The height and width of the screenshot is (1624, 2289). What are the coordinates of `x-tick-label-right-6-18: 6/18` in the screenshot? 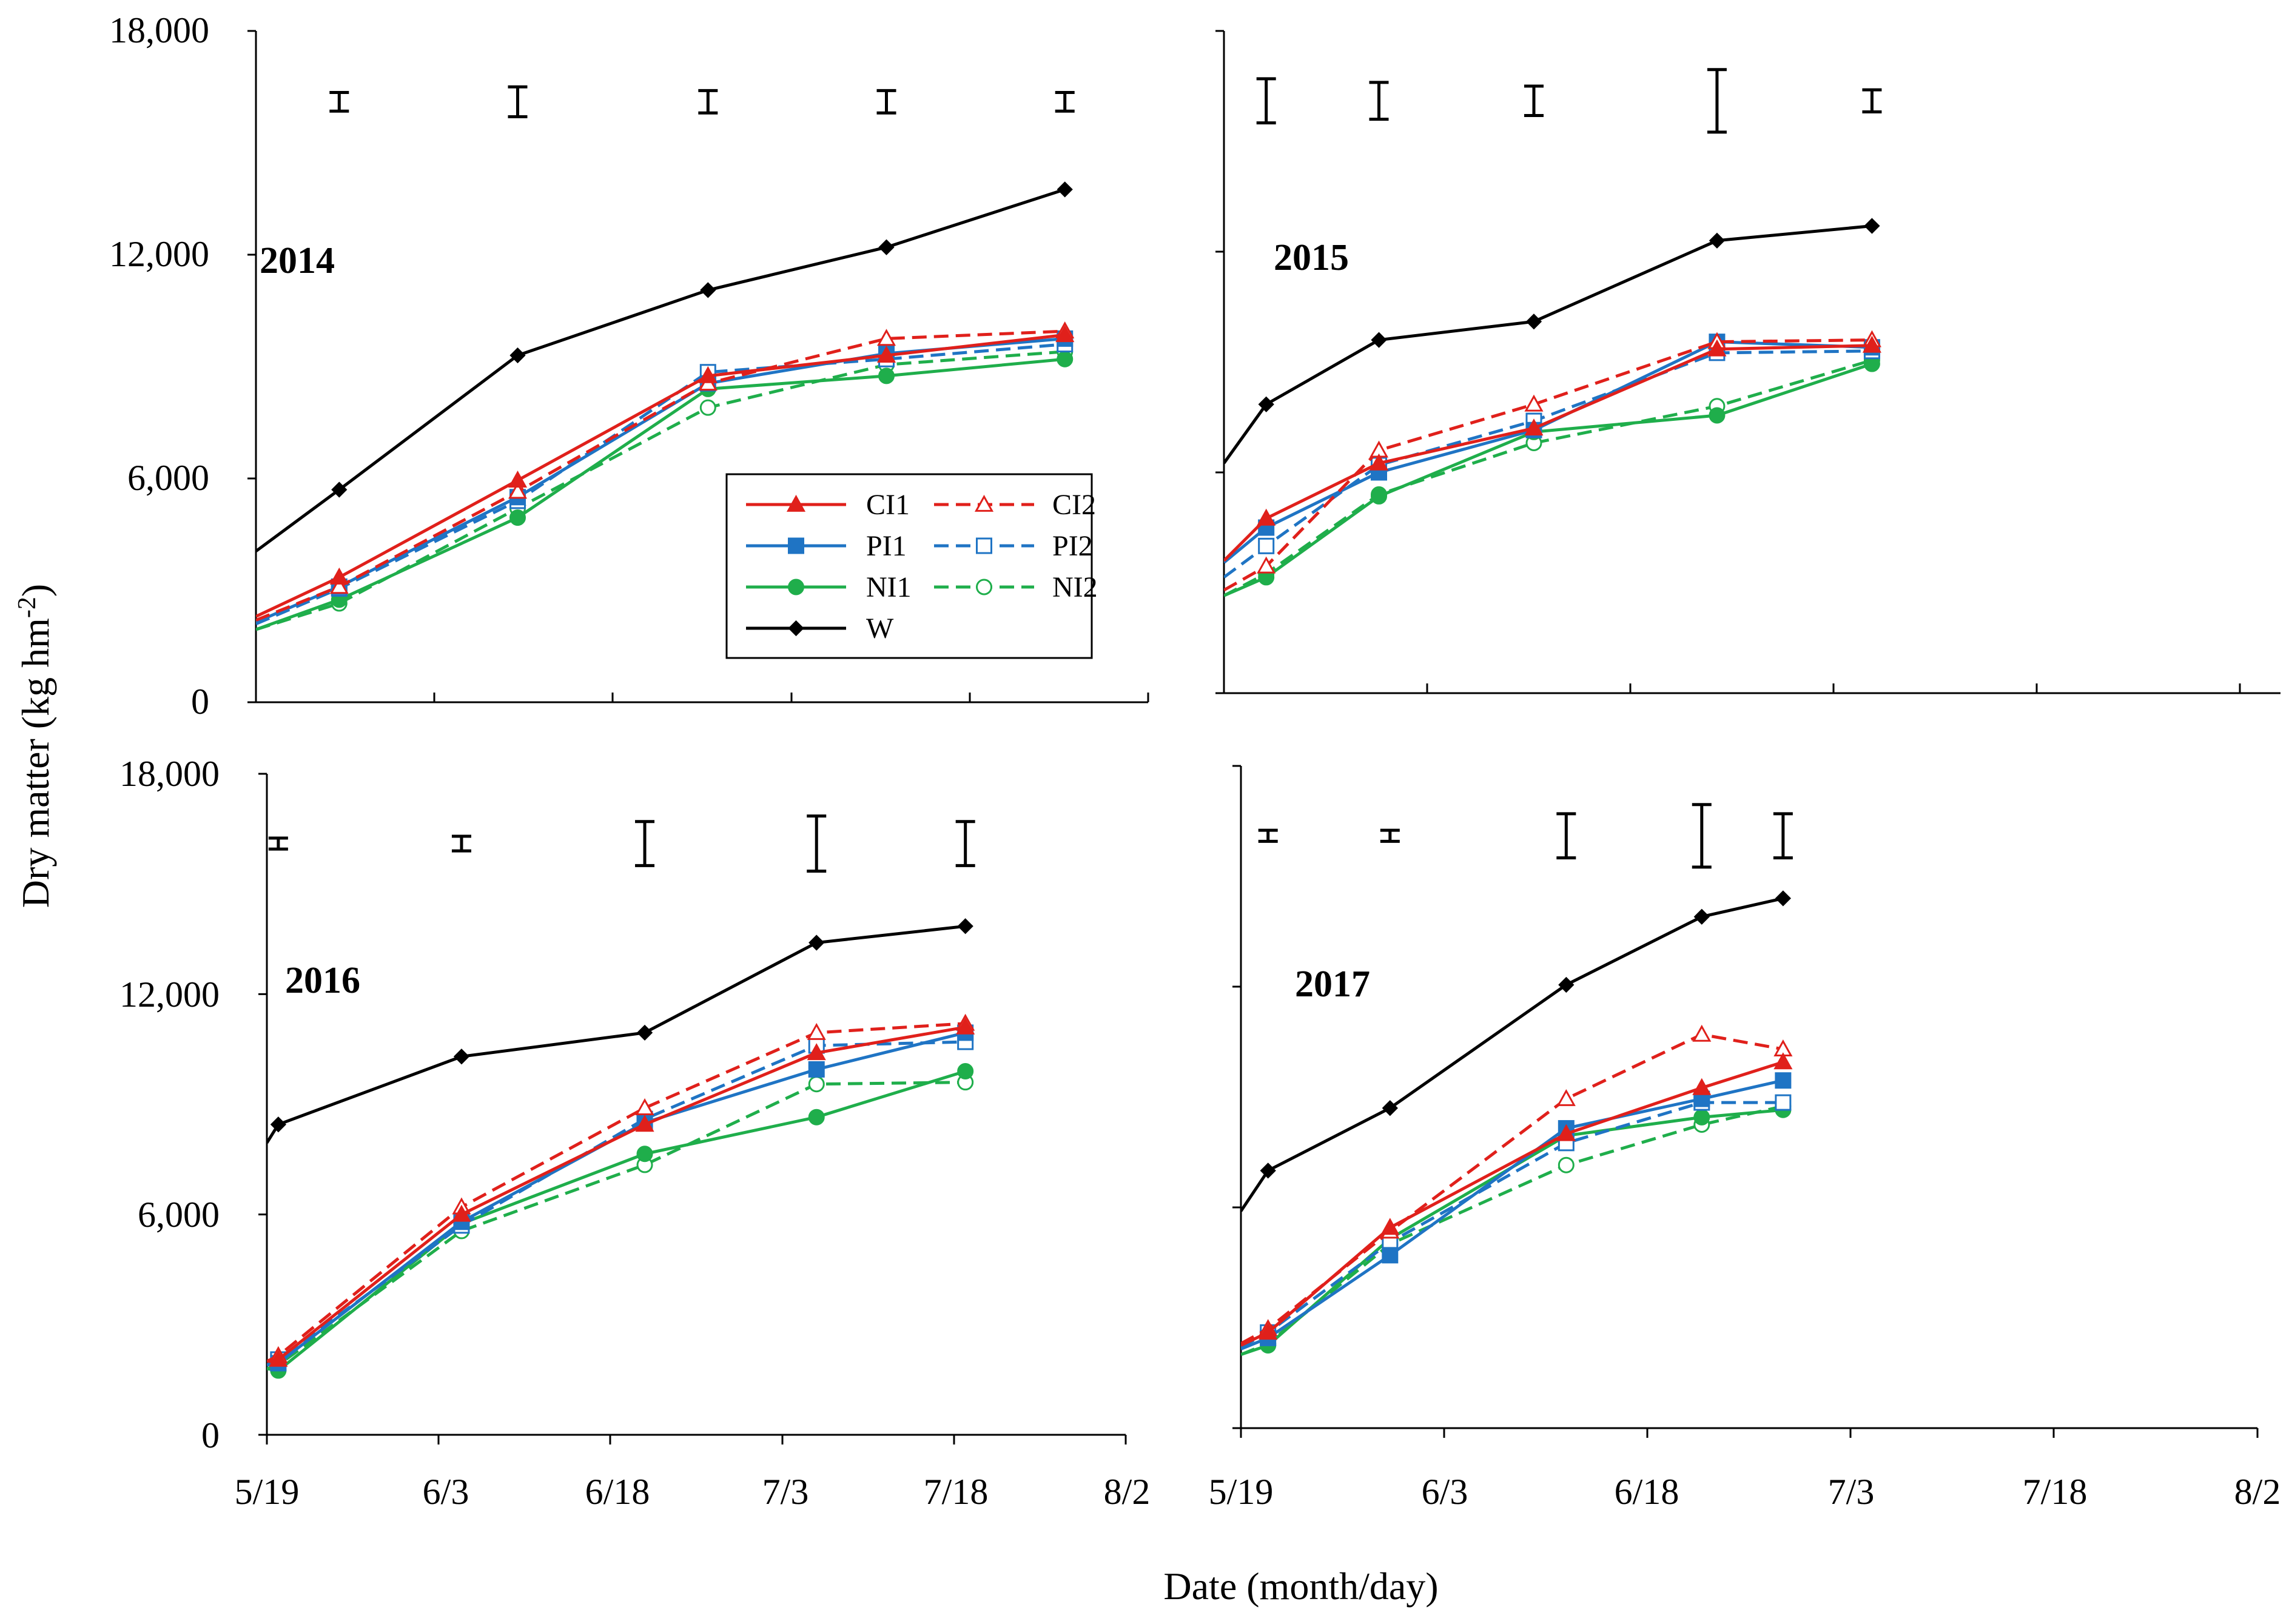 It's located at (1647, 1492).